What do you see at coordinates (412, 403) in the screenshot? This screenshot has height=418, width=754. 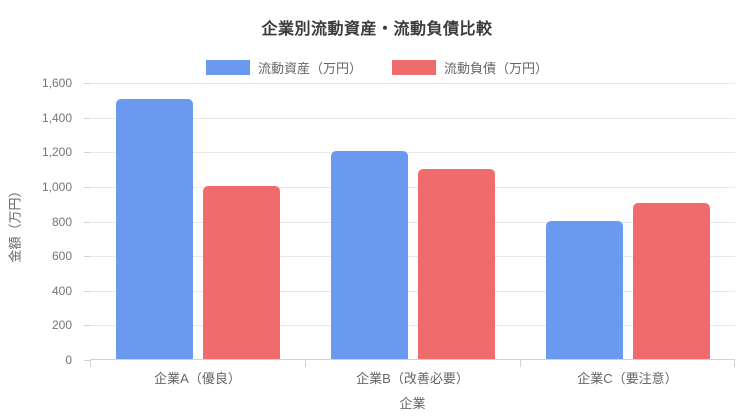 I see `x-axis-title: 企業` at bounding box center [412, 403].